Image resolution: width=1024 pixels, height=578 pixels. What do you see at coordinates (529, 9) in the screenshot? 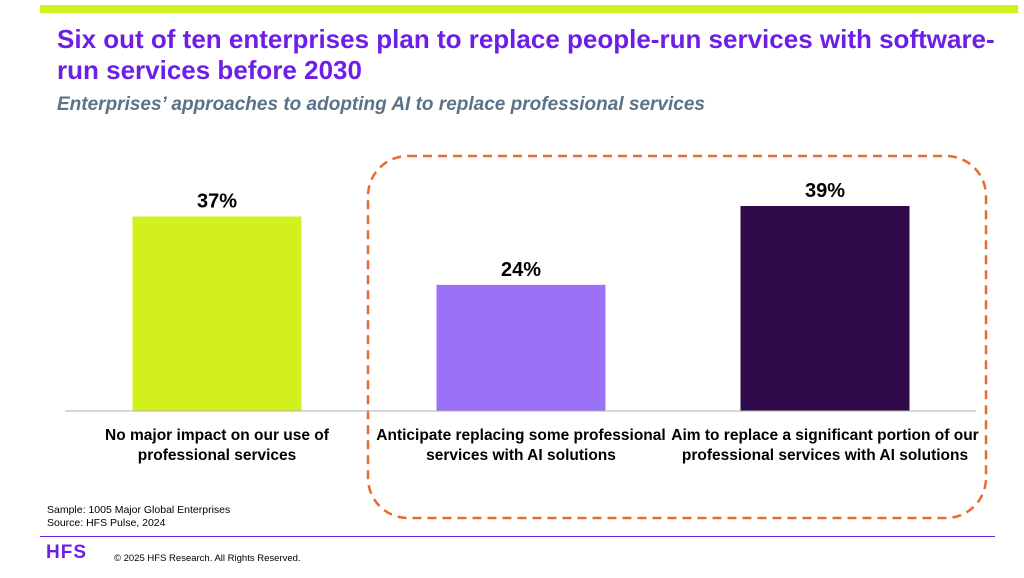
I see `top-accent-bar` at bounding box center [529, 9].